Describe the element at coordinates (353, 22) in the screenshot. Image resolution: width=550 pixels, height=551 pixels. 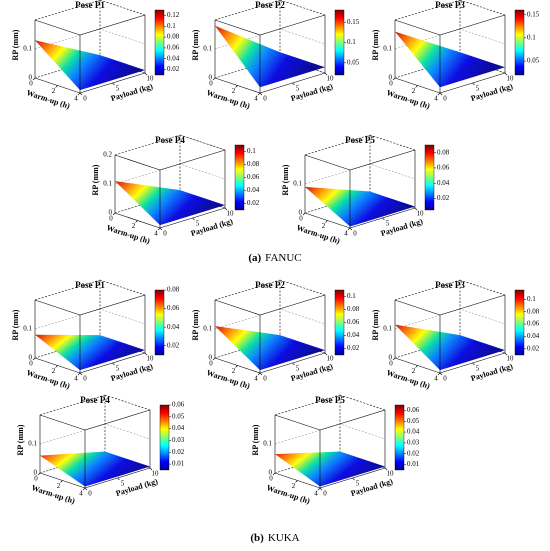
I see `colorbar-tick-label: 0.15` at that location.